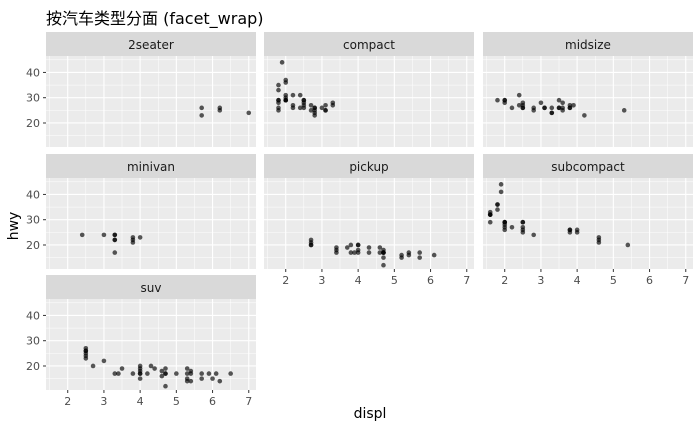 The image size is (700, 432). I want to click on chart-title: 按汽车类型分面 (facet_wrap), so click(155, 18).